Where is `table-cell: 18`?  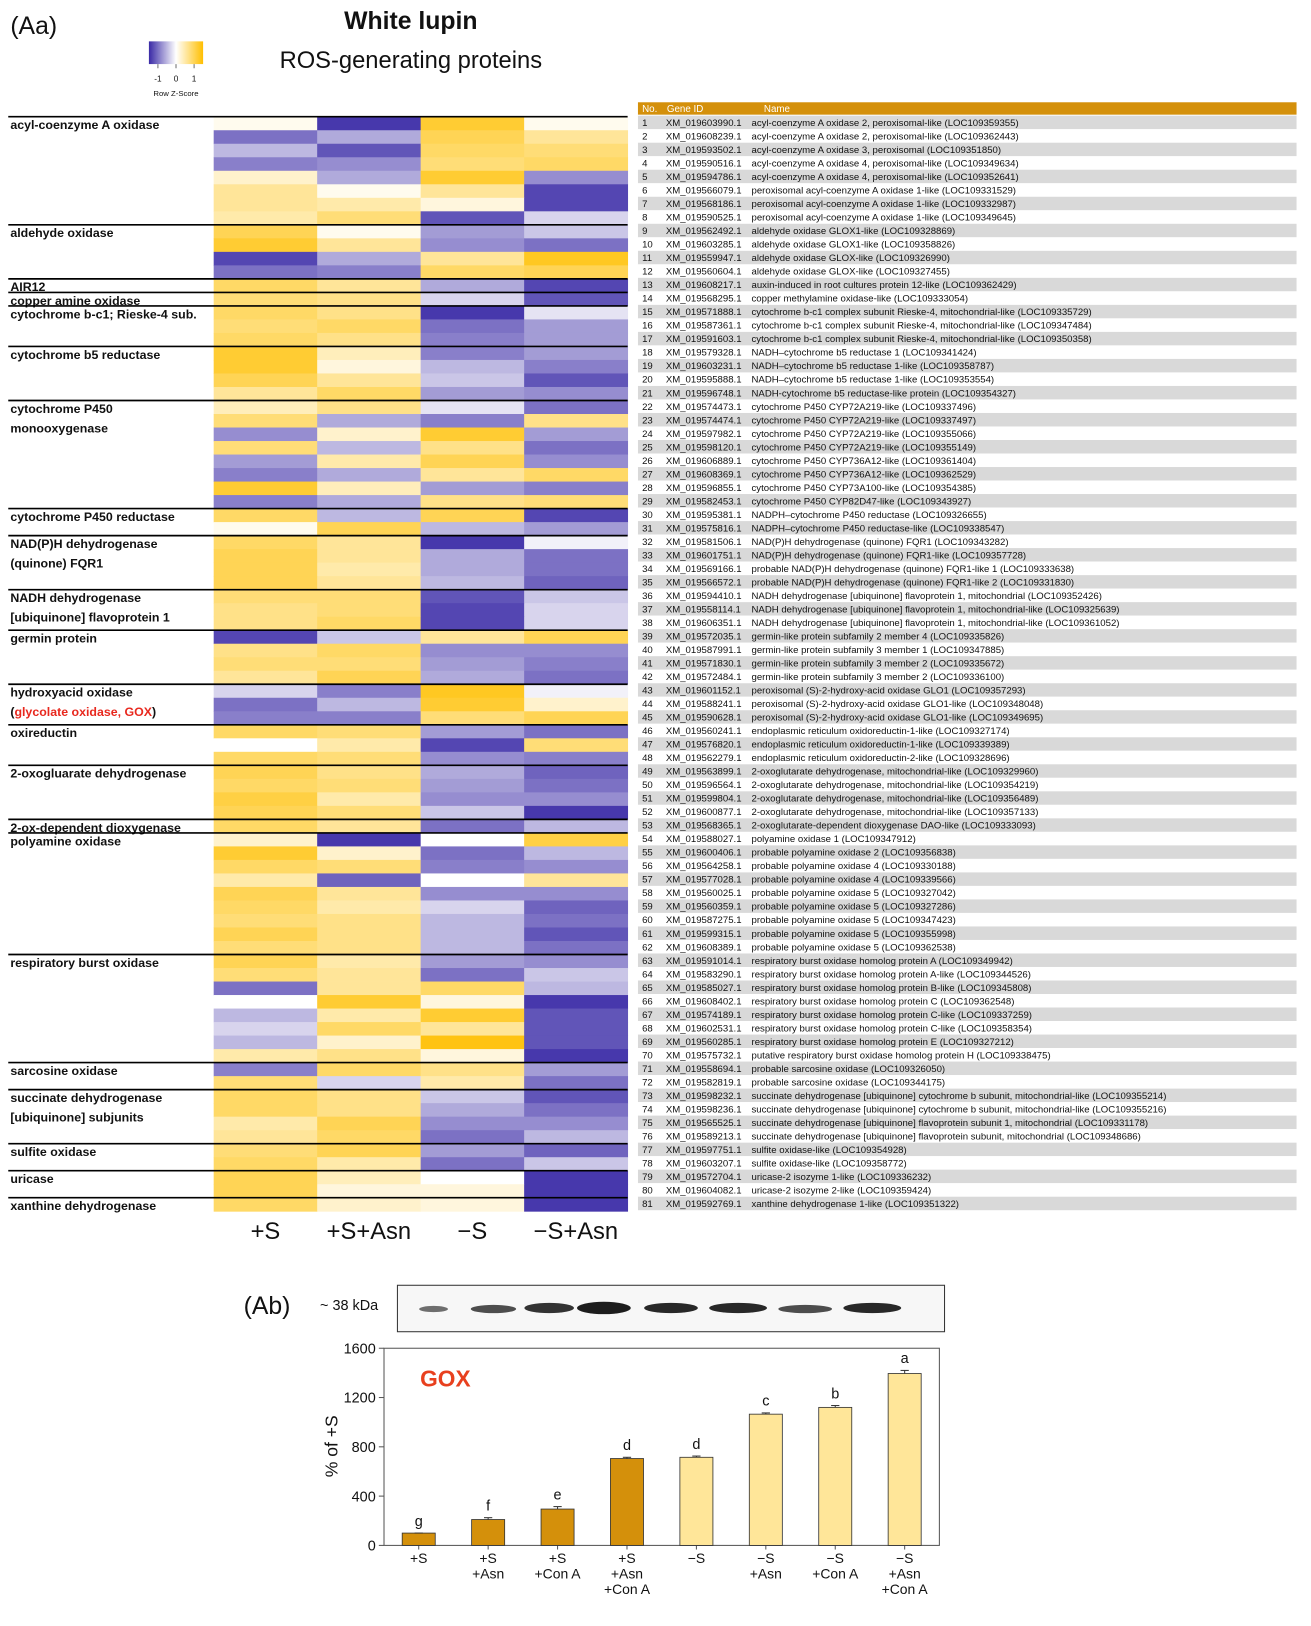 table-cell: 18 is located at coordinates (647, 353).